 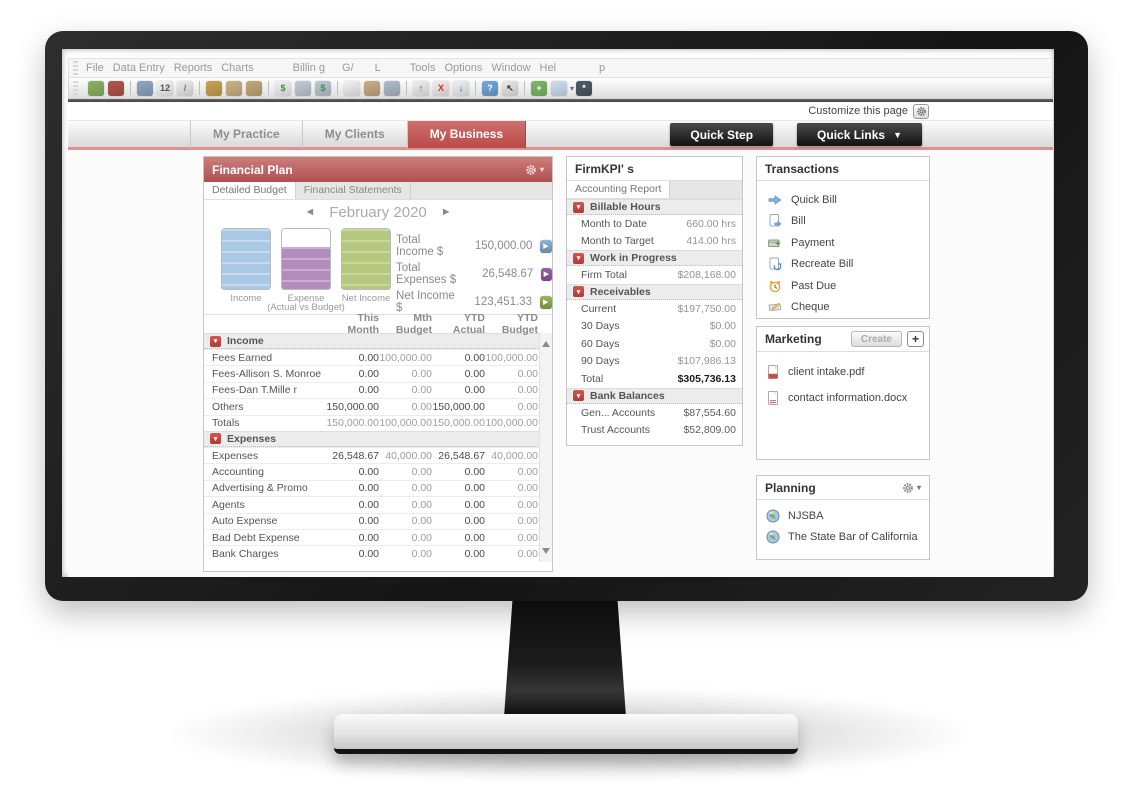 I want to click on table-row: Accounting 0.00 0.00 0.00 0.00, so click(x=378, y=471).